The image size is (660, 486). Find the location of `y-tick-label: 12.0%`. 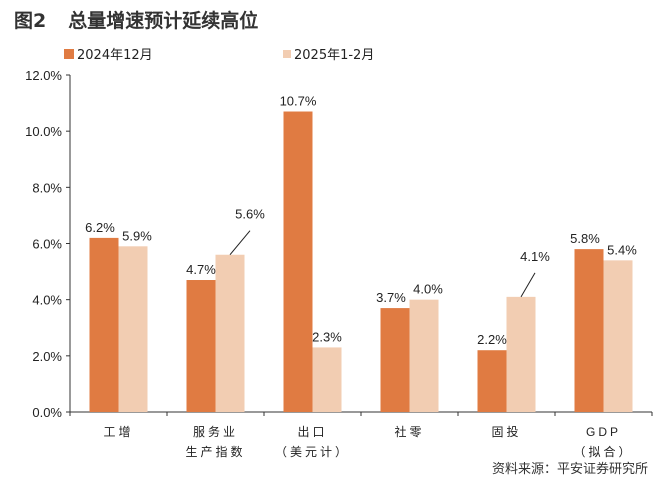

y-tick-label: 12.0% is located at coordinates (43, 75).